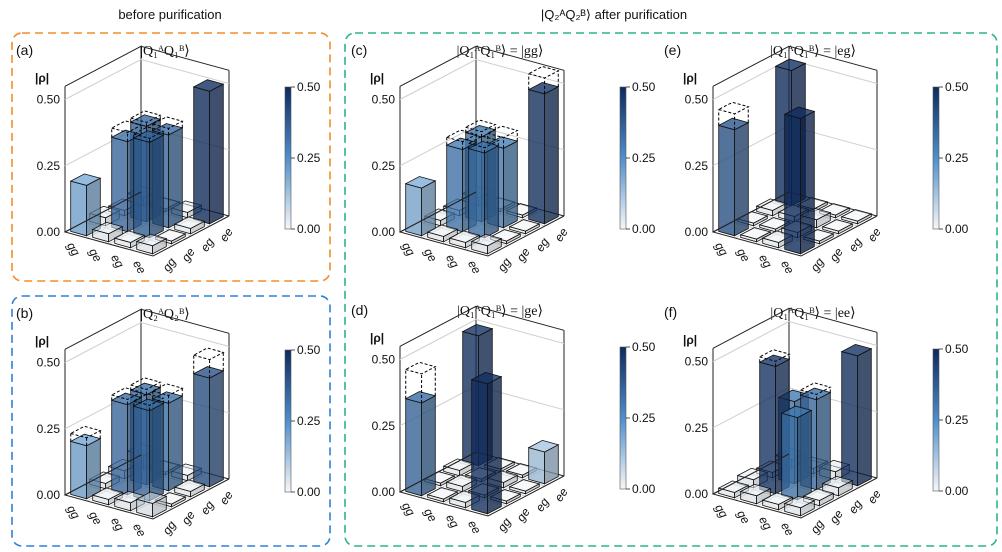 The height and width of the screenshot is (552, 1002). I want to click on panel-label: (d), so click(359, 310).